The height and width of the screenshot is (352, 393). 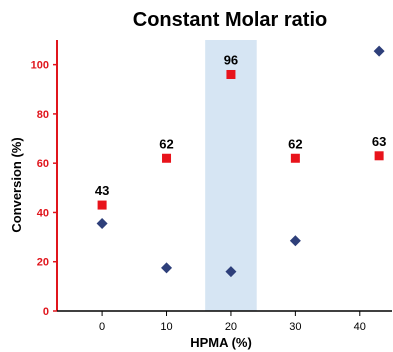 I want to click on y-tick-label: 40, so click(x=43, y=213).